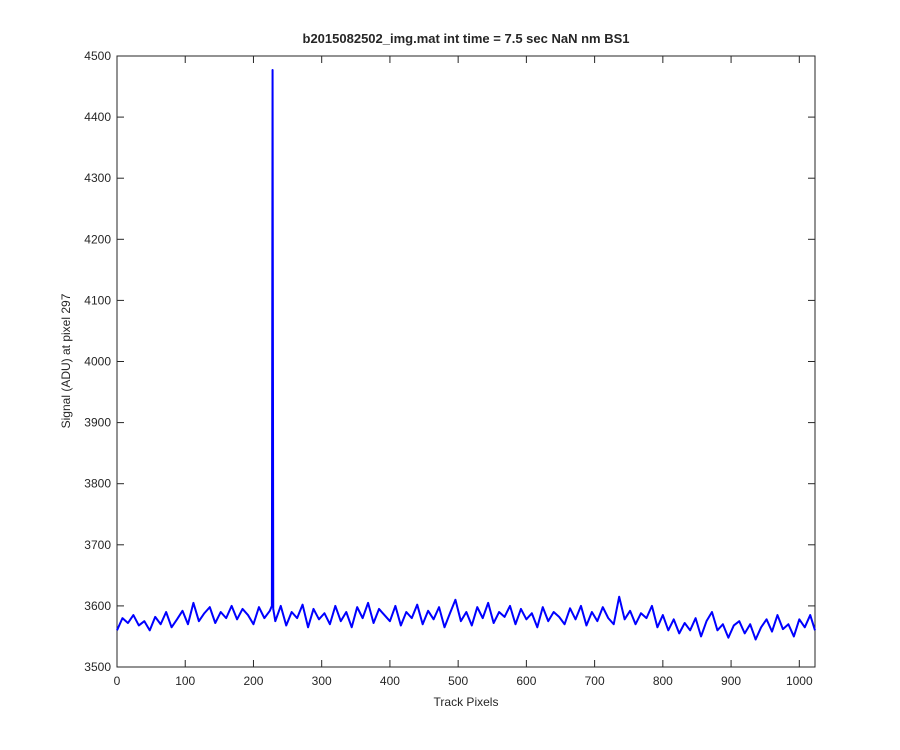 The height and width of the screenshot is (750, 900). What do you see at coordinates (97, 56) in the screenshot?
I see `y-tick-label: 4500` at bounding box center [97, 56].